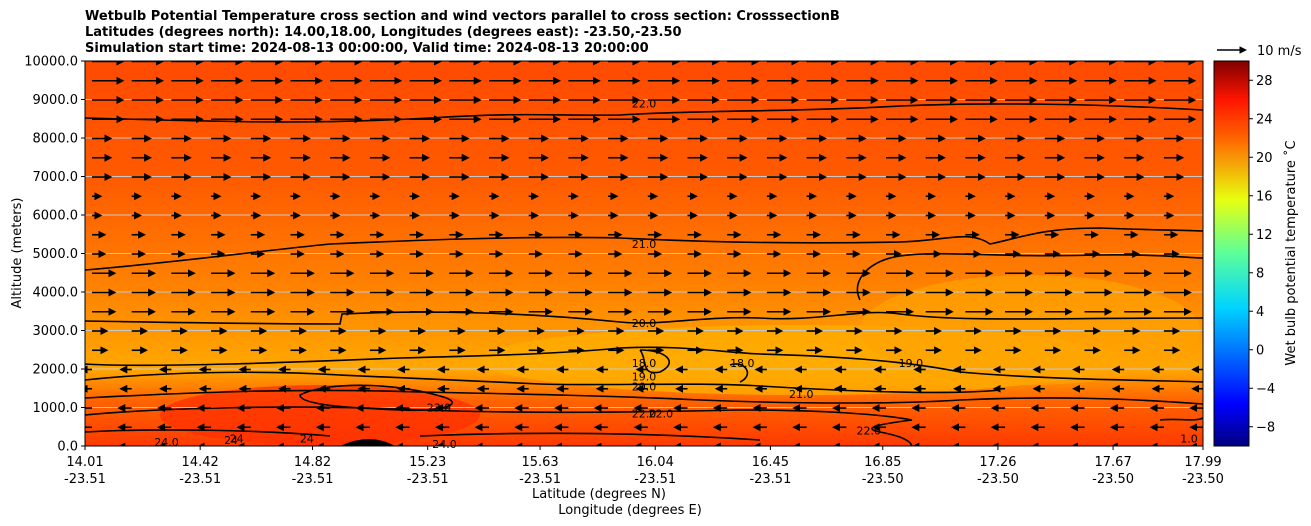 Image resolution: width=1311 pixels, height=526 pixels. Describe the element at coordinates (51, 62) in the screenshot. I see `y-tick-label: 10000.0` at that location.